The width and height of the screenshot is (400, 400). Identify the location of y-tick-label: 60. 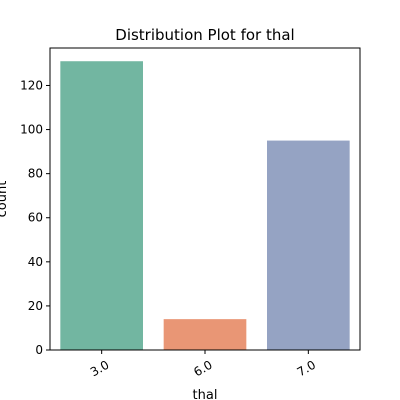
(35, 218).